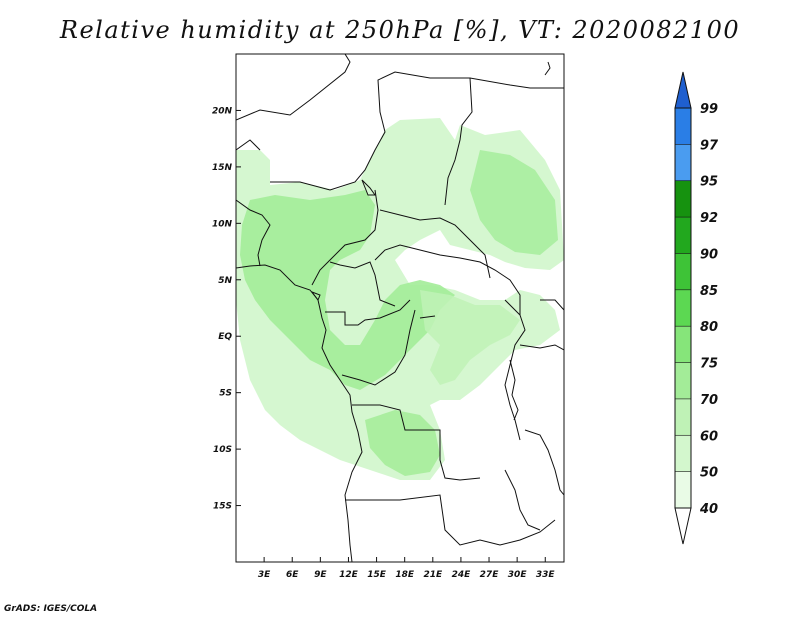 This screenshot has width=800, height=618. What do you see at coordinates (708, 509) in the screenshot?
I see `colorbar-label: 40` at bounding box center [708, 509].